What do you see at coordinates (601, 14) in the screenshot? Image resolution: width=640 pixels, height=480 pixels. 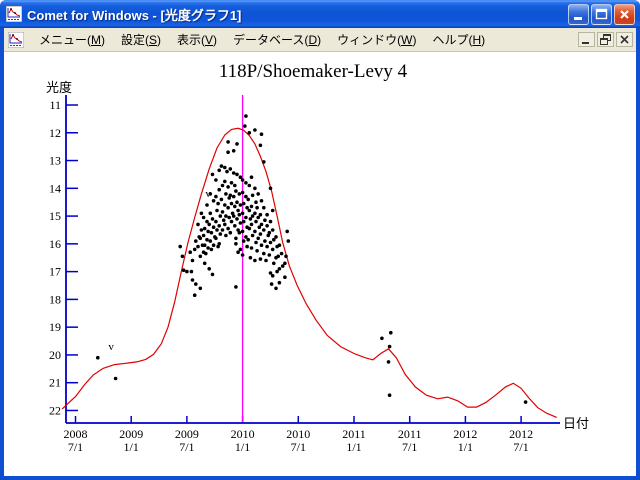 I see `maximize-button` at bounding box center [601, 14].